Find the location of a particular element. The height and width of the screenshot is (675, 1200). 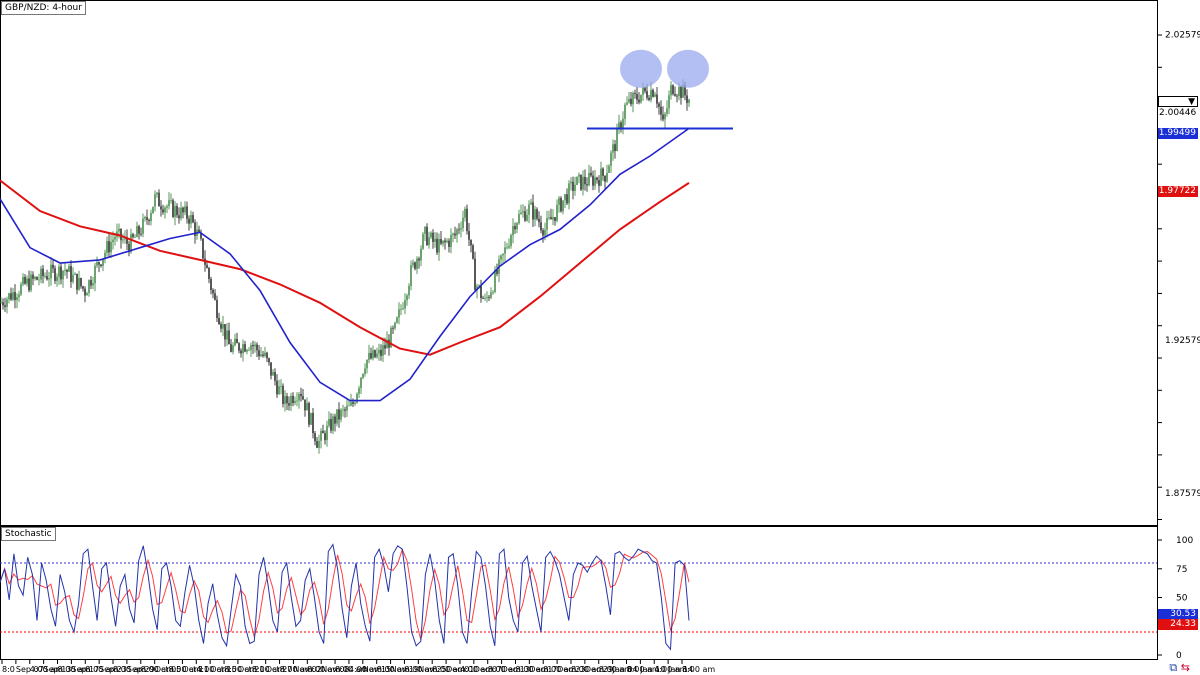

time-tick-label: 4:00 am is located at coordinates (670, 669).